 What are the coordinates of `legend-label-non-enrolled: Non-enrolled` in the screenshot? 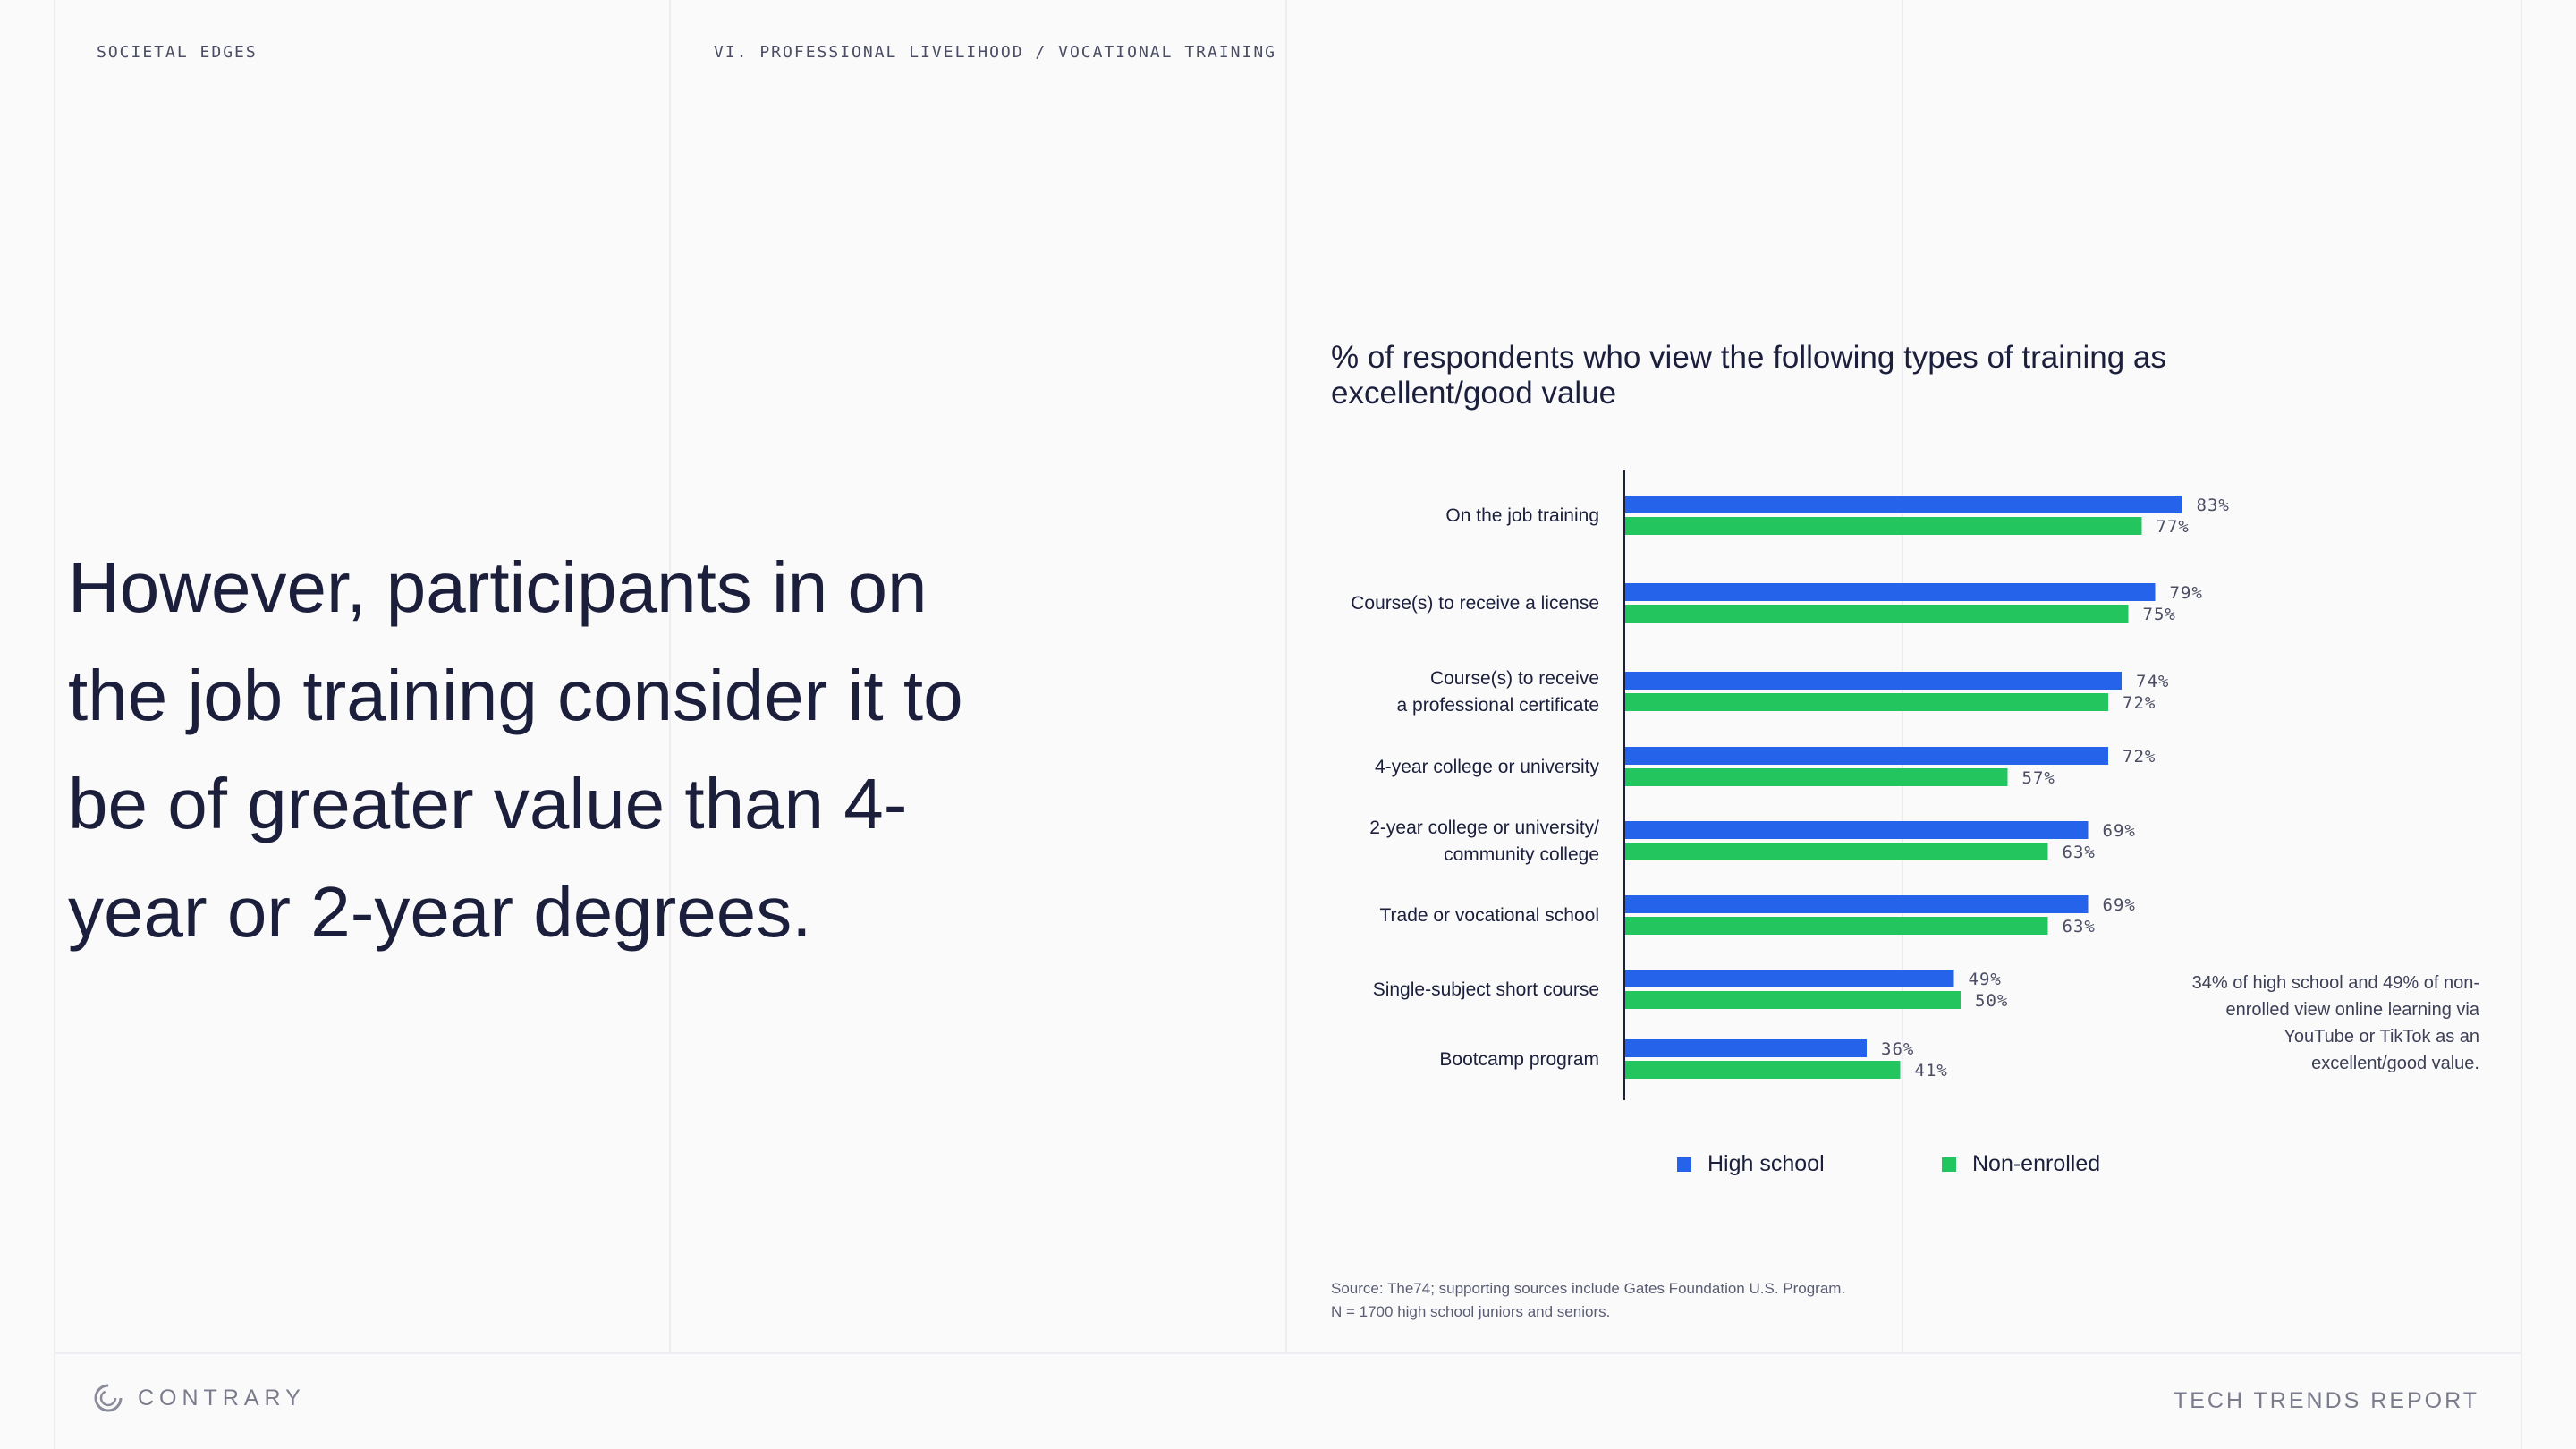 It's located at (2036, 1163).